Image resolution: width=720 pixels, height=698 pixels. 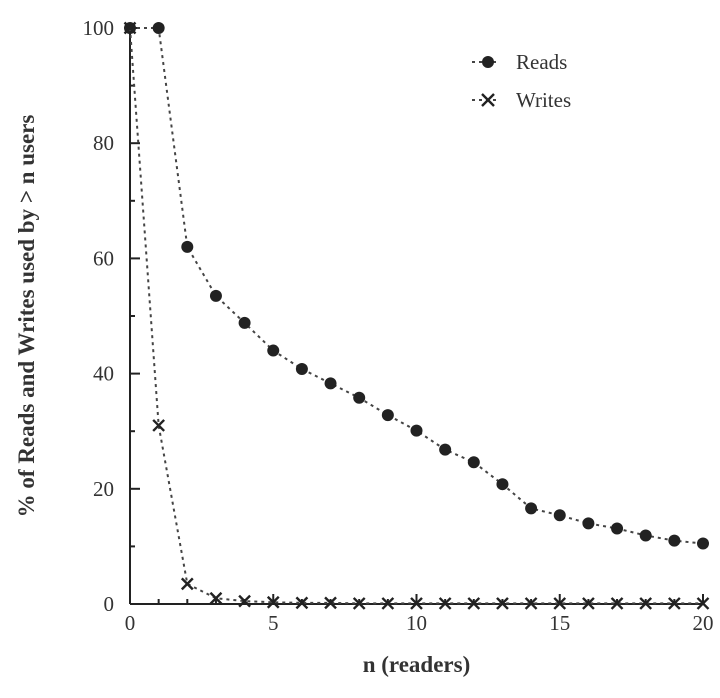 What do you see at coordinates (703, 623) in the screenshot?
I see `x-tick-label: 20` at bounding box center [703, 623].